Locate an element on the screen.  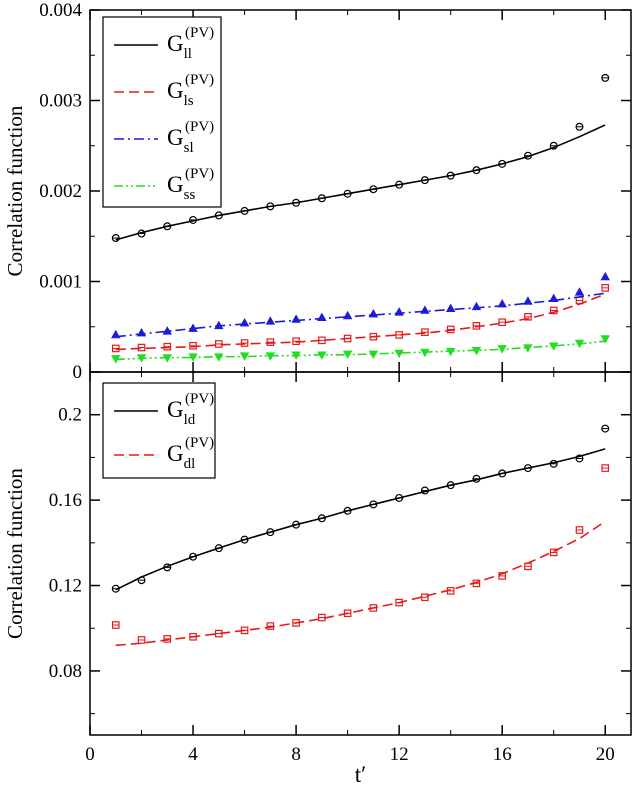
y-tick-label: 0.003 is located at coordinates (60, 101).